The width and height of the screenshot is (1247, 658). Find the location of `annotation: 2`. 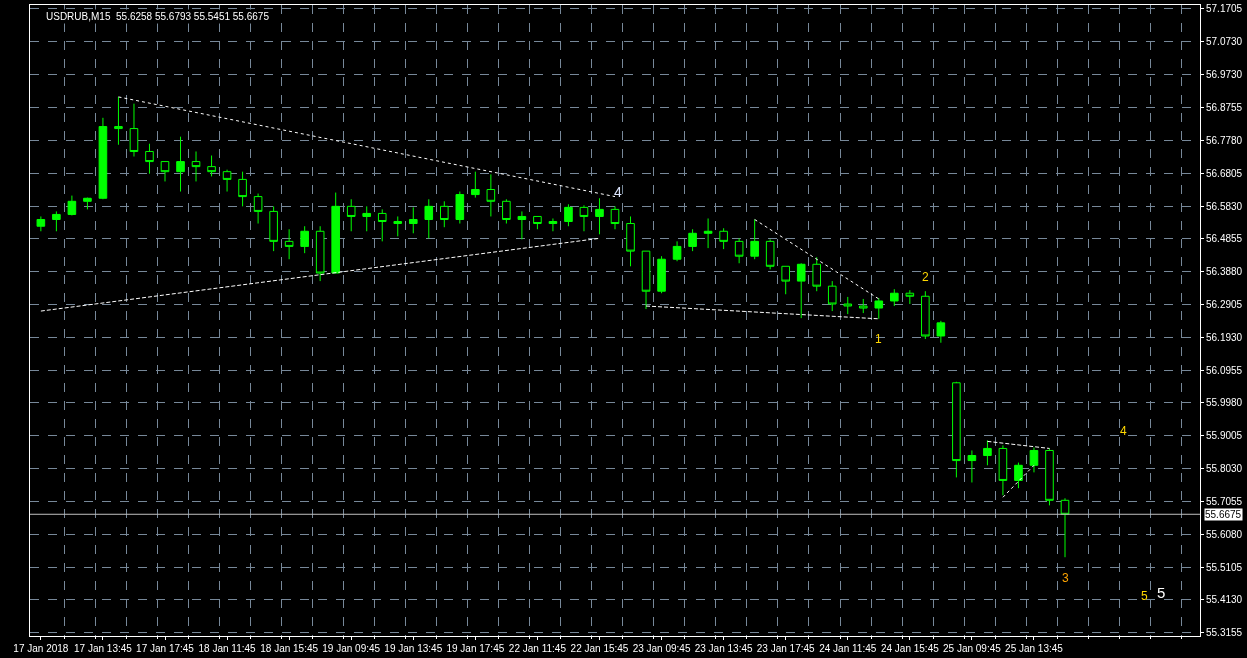

annotation: 2 is located at coordinates (925, 277).